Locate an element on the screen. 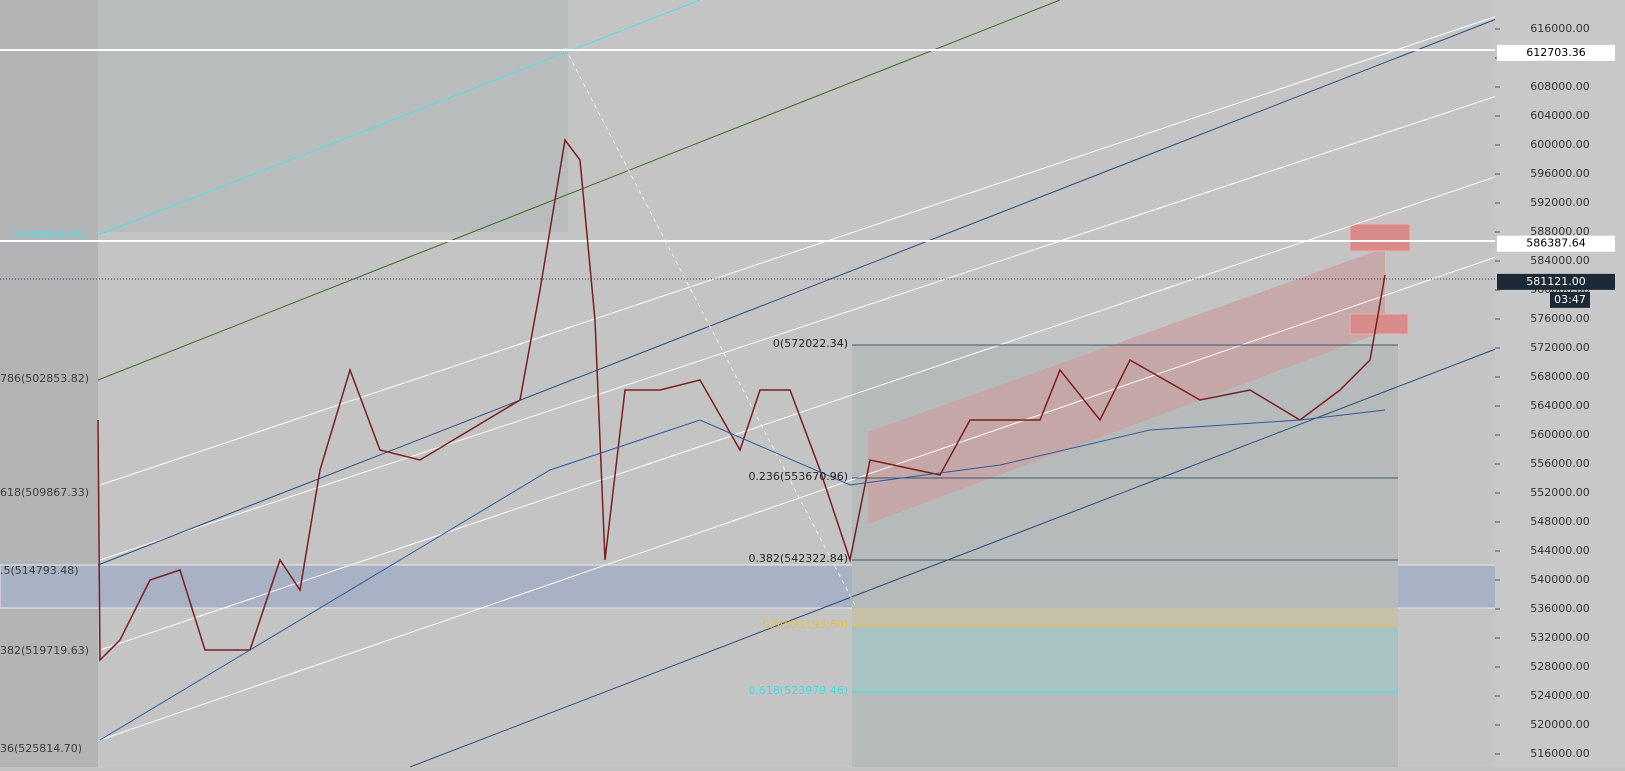 The image size is (1625, 771). tick-label: 608000.00 is located at coordinates (1560, 86).